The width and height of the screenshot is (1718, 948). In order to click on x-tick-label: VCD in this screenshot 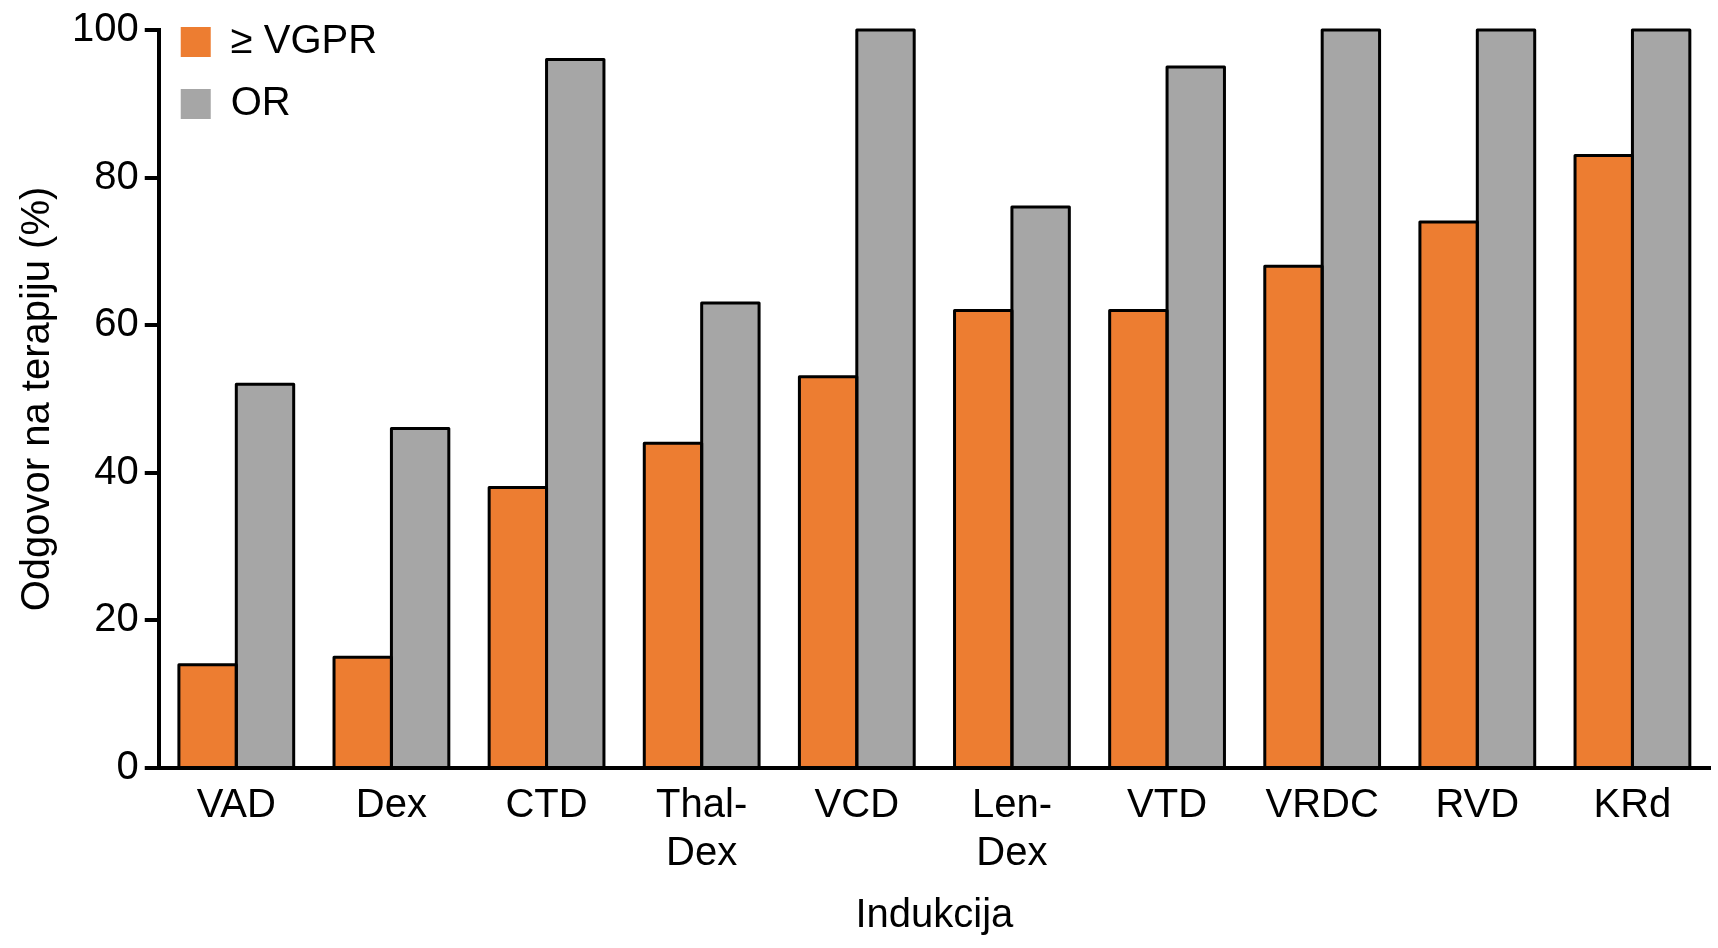, I will do `click(857, 803)`.